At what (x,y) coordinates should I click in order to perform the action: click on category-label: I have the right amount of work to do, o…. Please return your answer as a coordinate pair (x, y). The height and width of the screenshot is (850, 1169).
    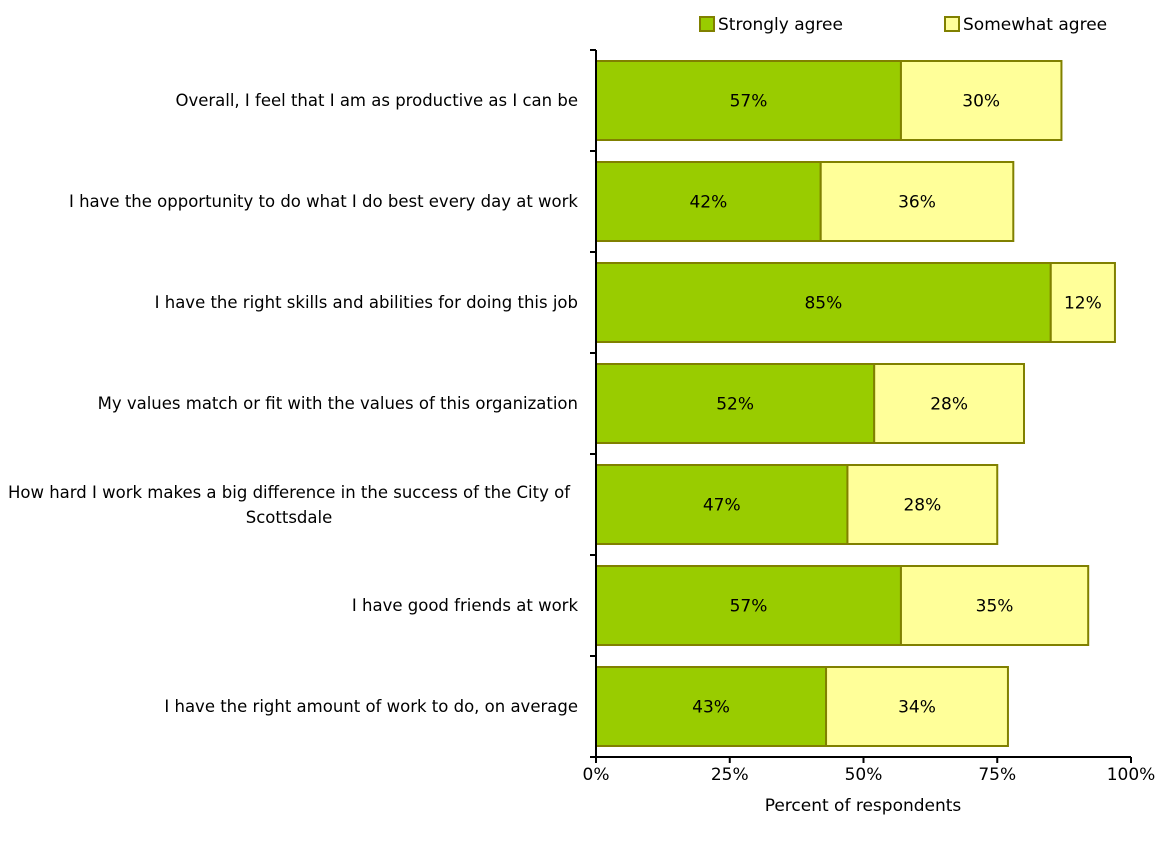
    Looking at the image, I should click on (289, 706).